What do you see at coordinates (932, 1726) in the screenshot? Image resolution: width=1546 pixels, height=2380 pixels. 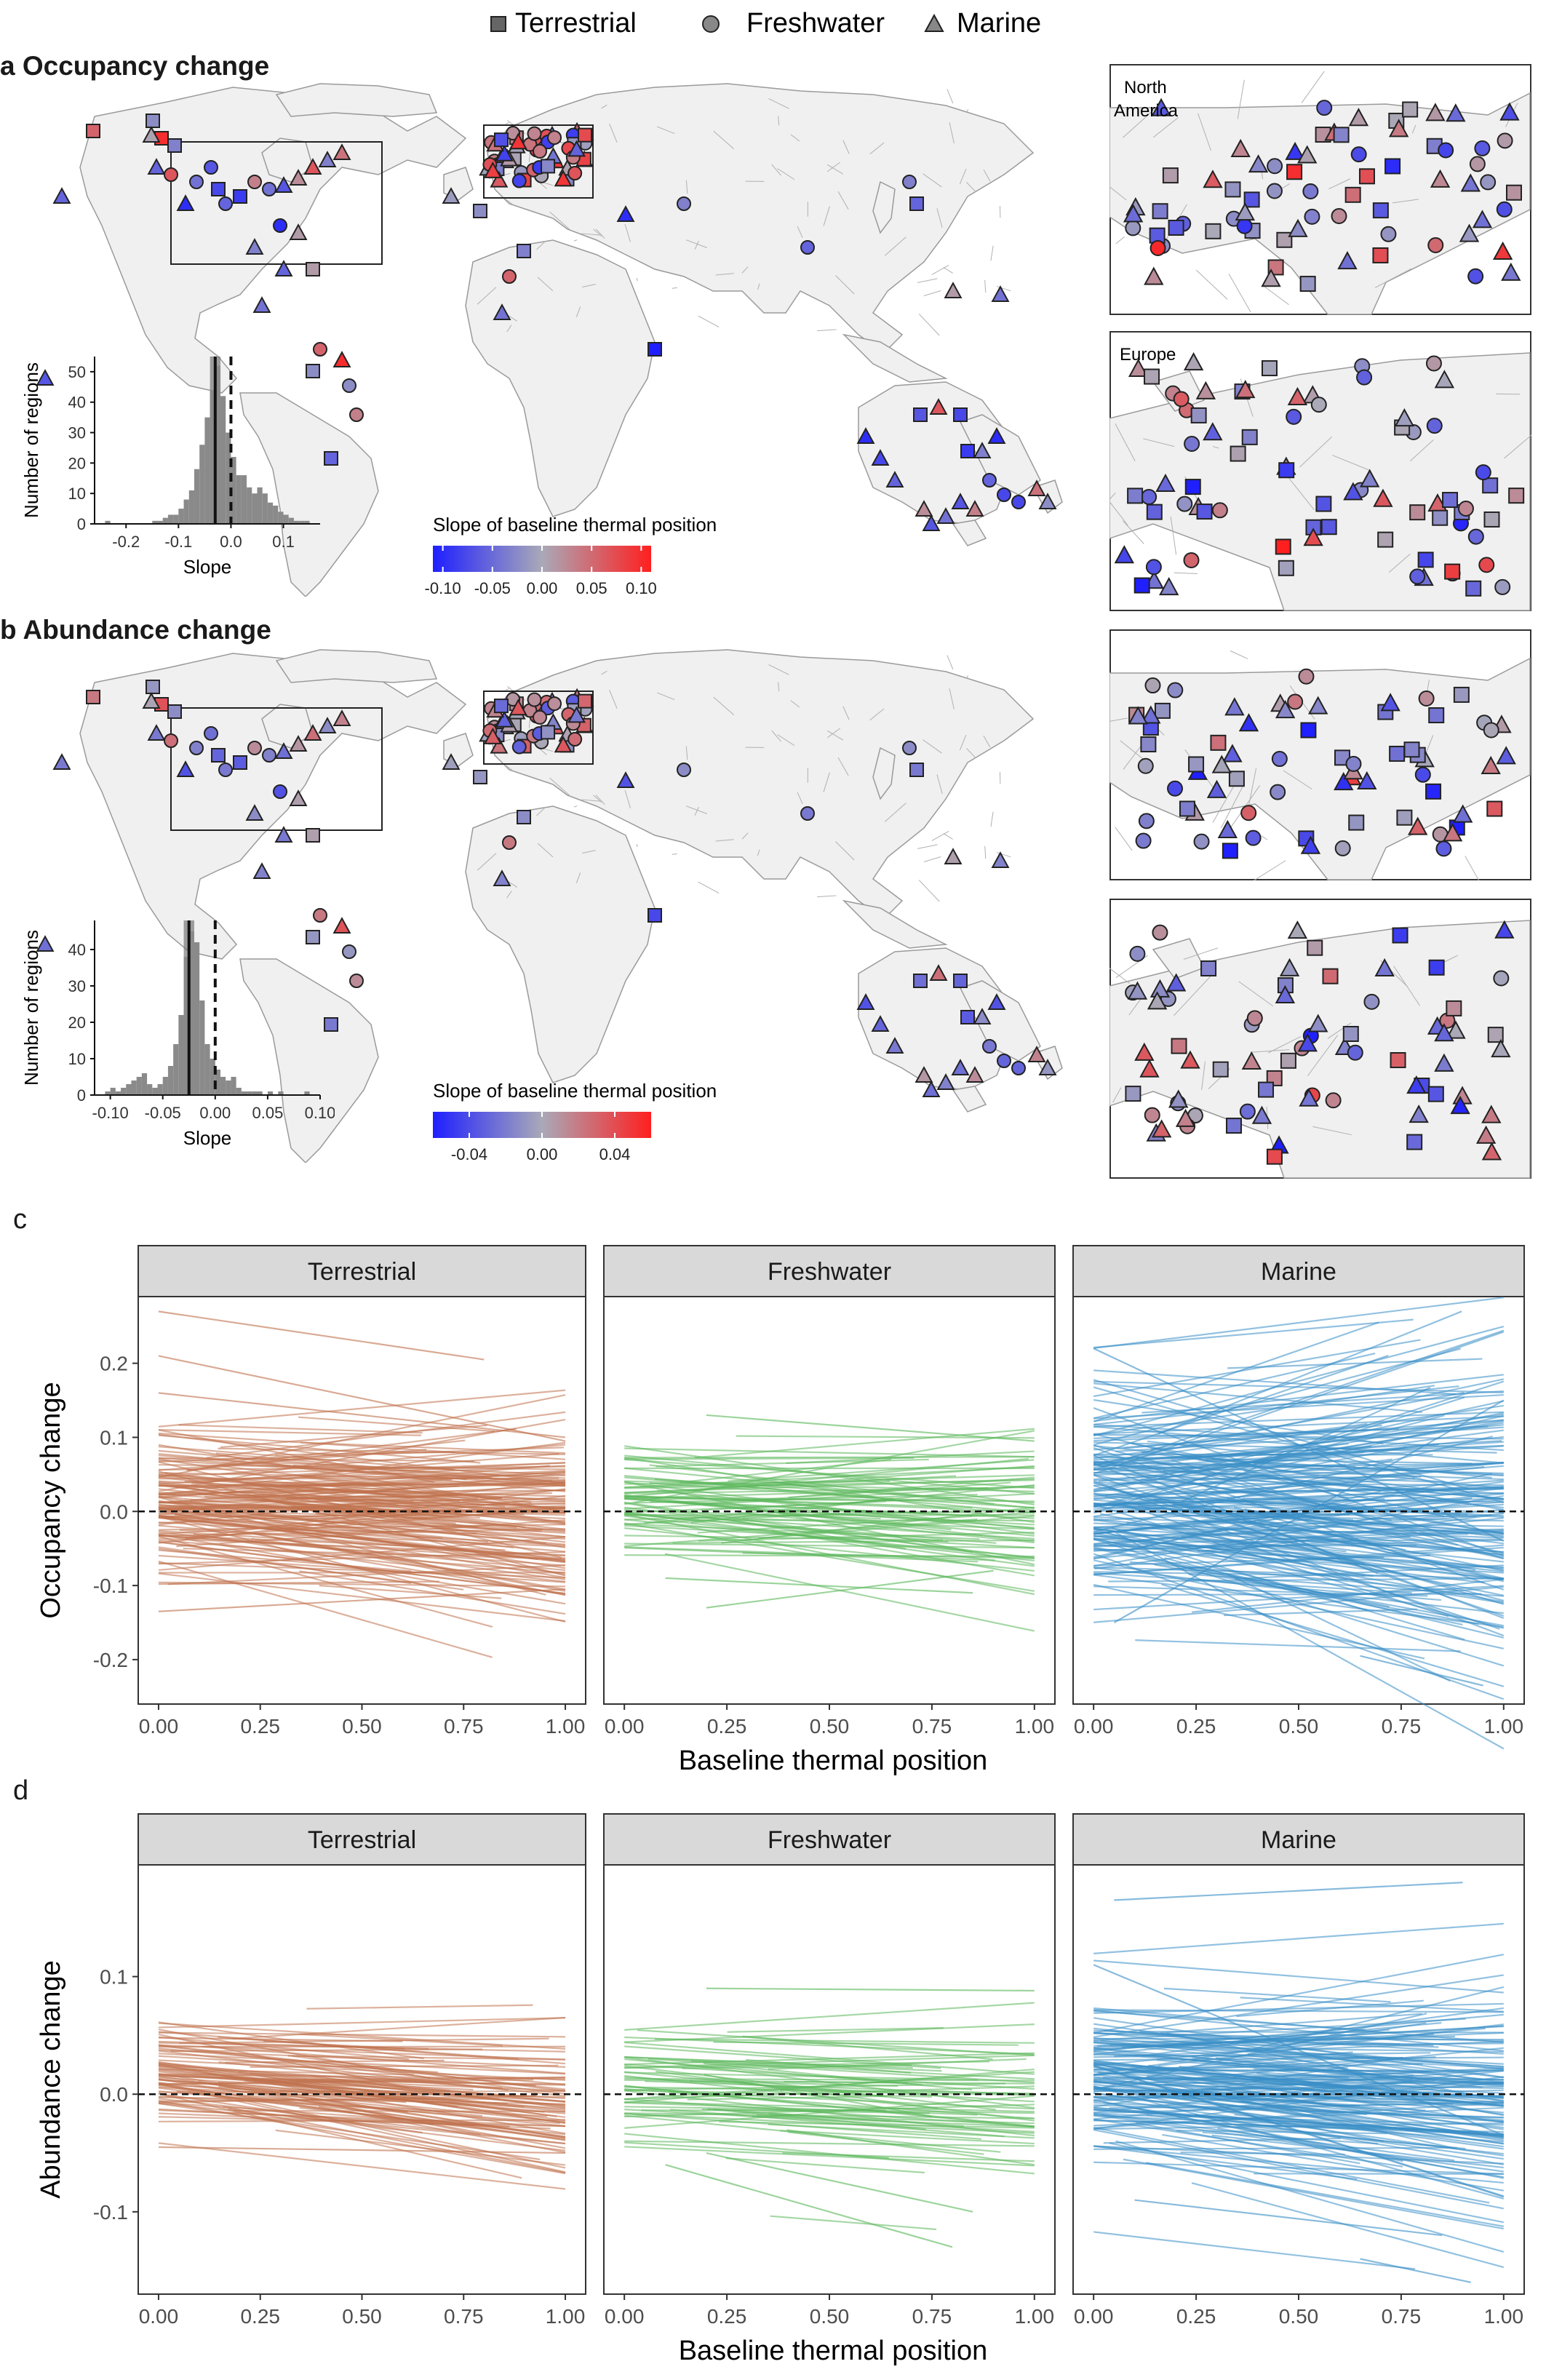 I see `x-tick-label: 0.75` at bounding box center [932, 1726].